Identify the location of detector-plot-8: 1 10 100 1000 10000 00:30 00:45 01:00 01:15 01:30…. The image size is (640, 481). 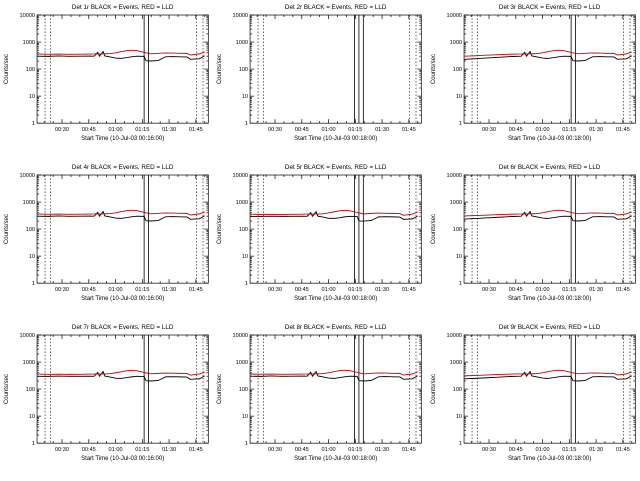
(319, 400).